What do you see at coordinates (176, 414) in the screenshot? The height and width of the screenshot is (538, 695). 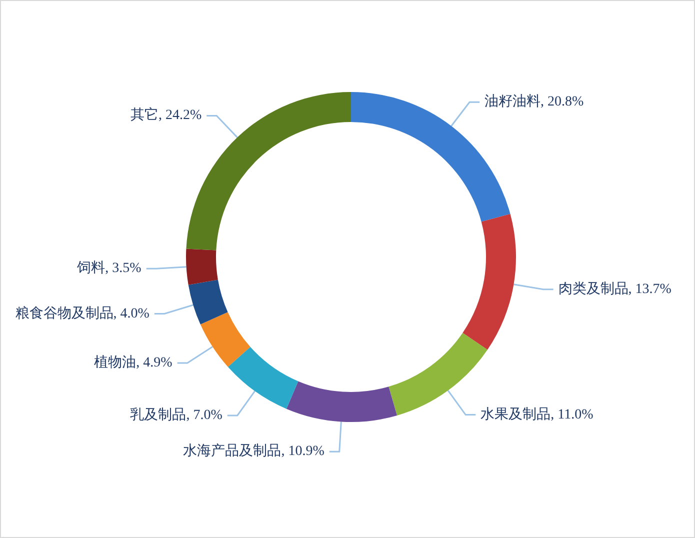 I see `slice-label: 乳及制品, 7.0%` at bounding box center [176, 414].